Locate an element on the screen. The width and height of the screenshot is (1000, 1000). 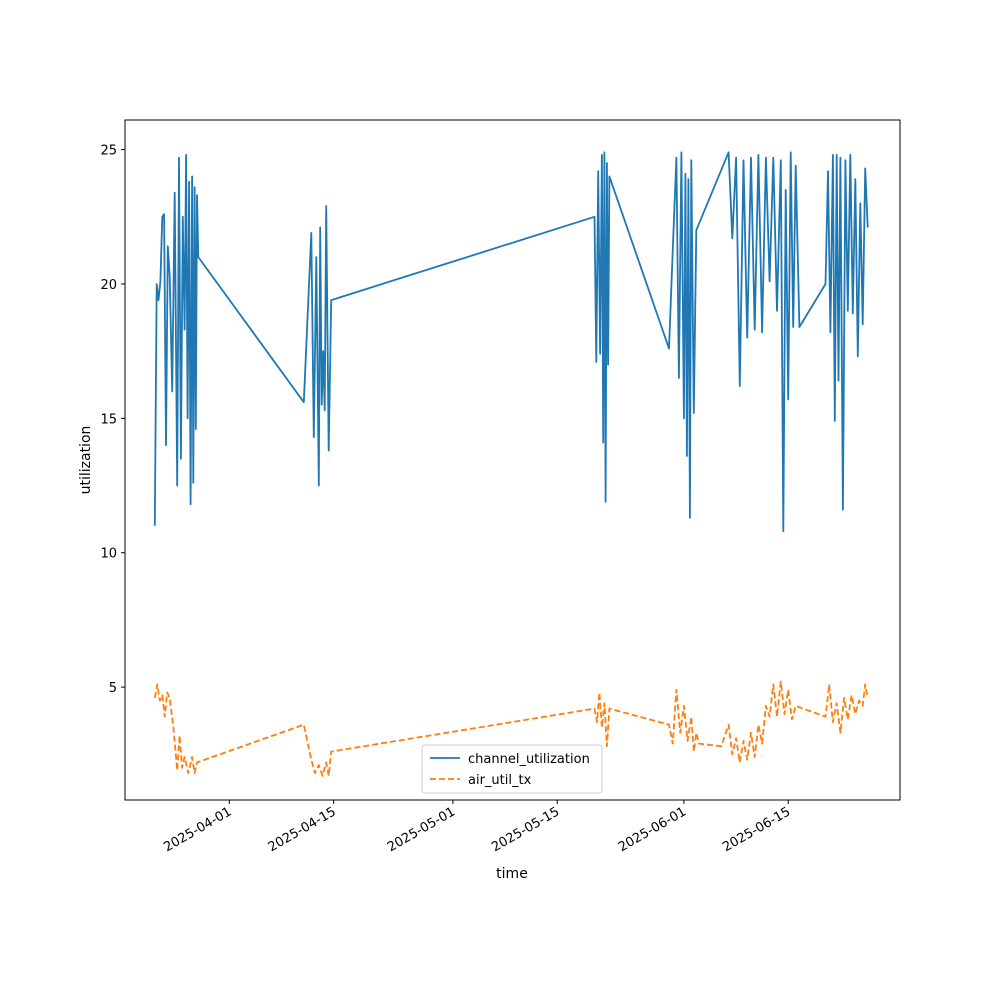
y-tick-label: 25 is located at coordinates (108, 151).